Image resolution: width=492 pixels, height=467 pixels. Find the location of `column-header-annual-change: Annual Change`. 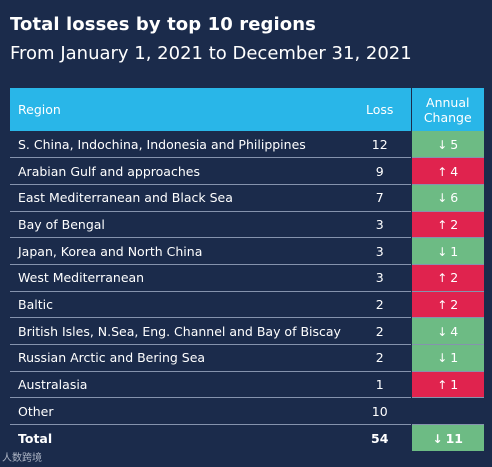

column-header-annual-change: Annual Change is located at coordinates (447, 109).